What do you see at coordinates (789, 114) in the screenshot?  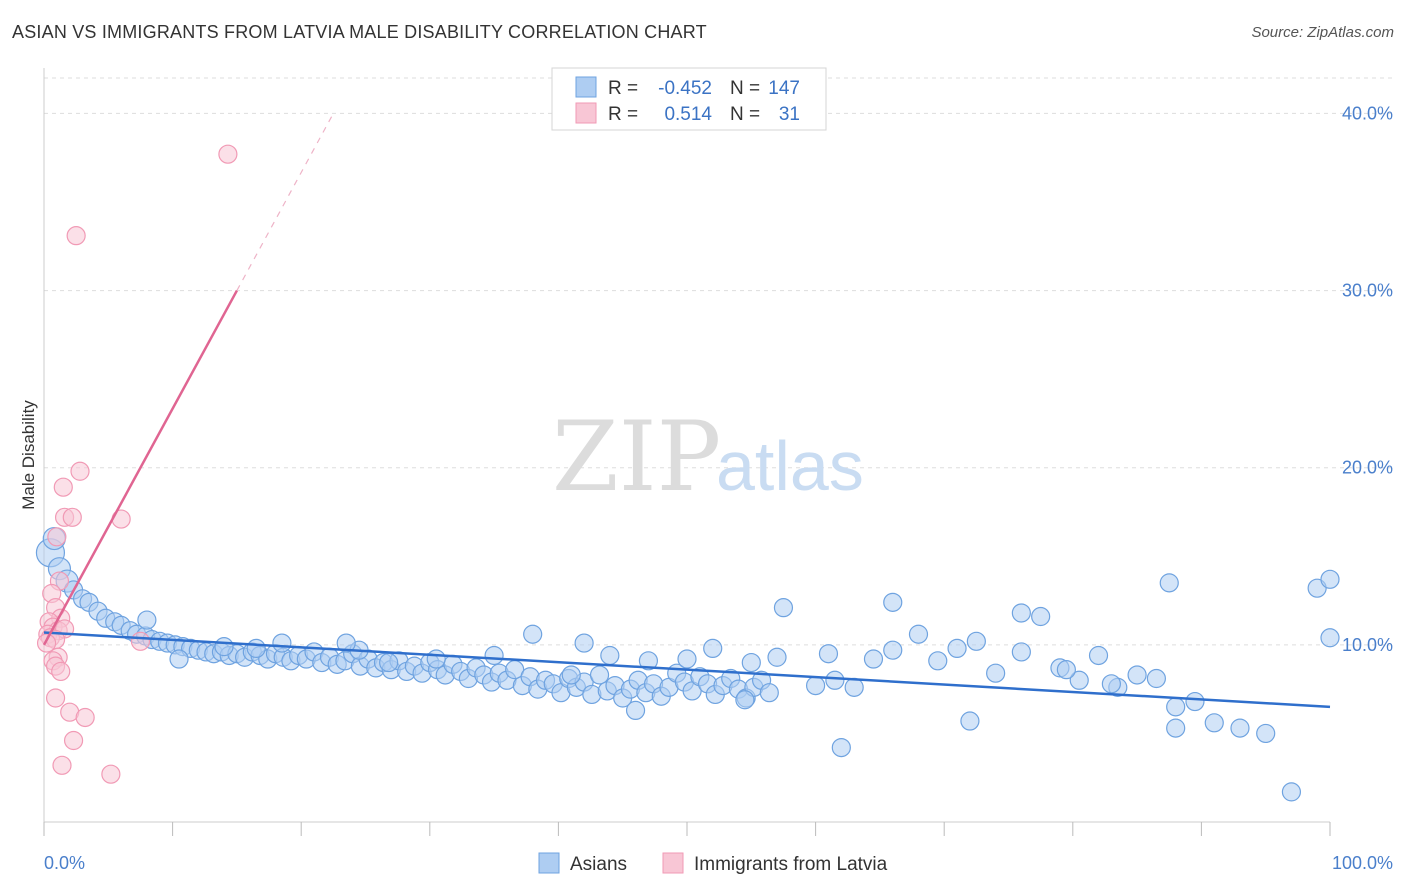 I see `legend-n-value-2: 31` at bounding box center [789, 114].